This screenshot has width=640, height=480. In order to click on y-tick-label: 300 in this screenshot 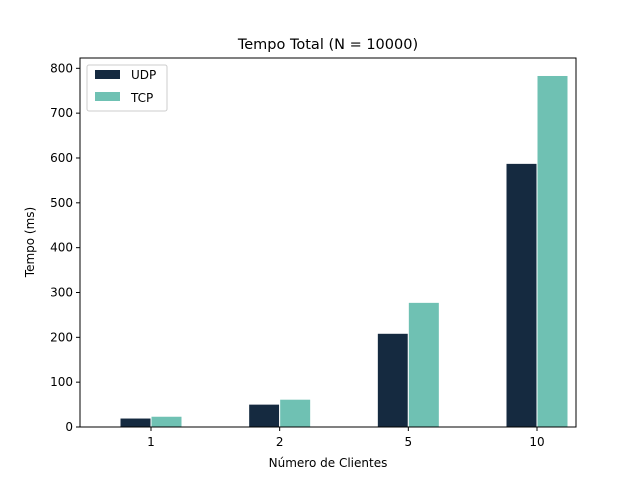, I will do `click(61, 292)`.